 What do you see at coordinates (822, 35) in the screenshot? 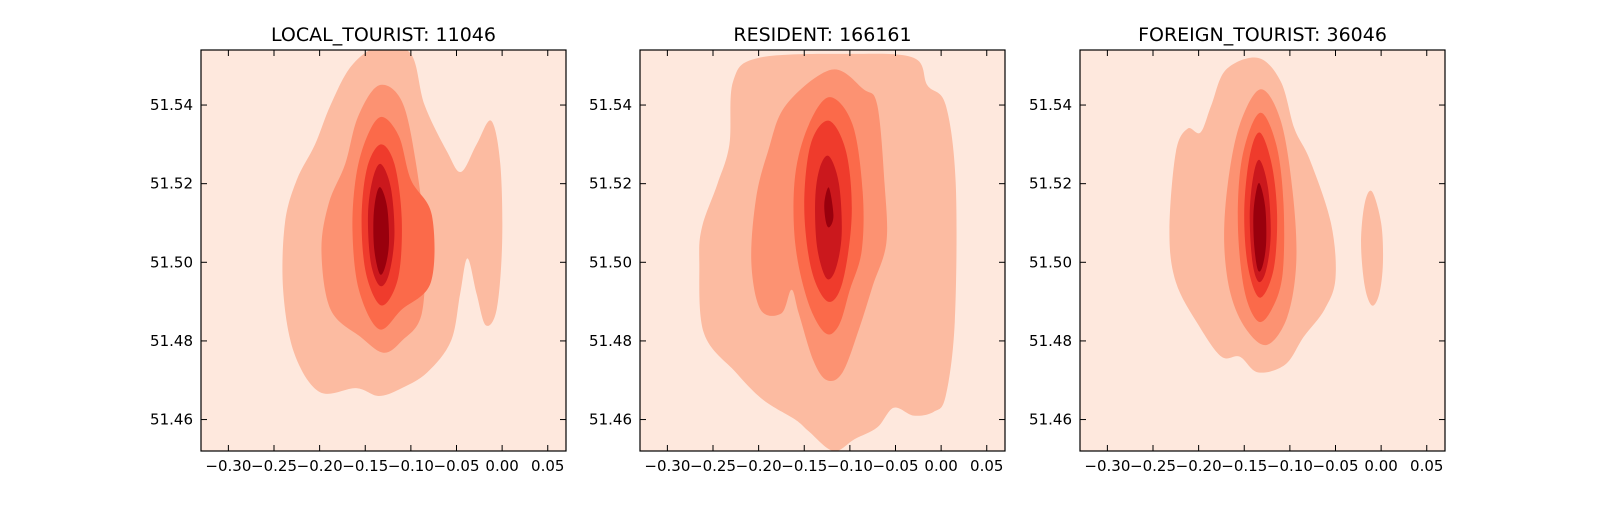
I see `chart-title: RESIDENT: 166161` at bounding box center [822, 35].